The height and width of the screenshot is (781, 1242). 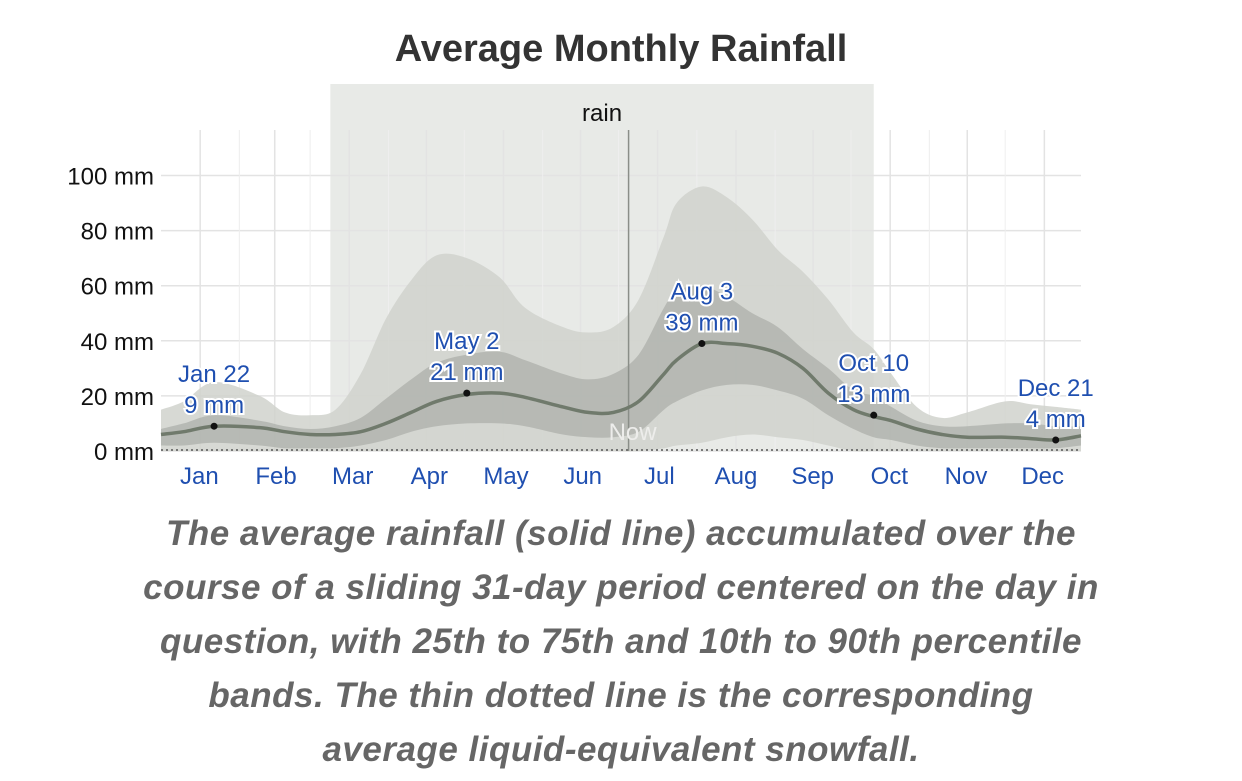 What do you see at coordinates (873, 394) in the screenshot?
I see `annotation-value: 13 mm` at bounding box center [873, 394].